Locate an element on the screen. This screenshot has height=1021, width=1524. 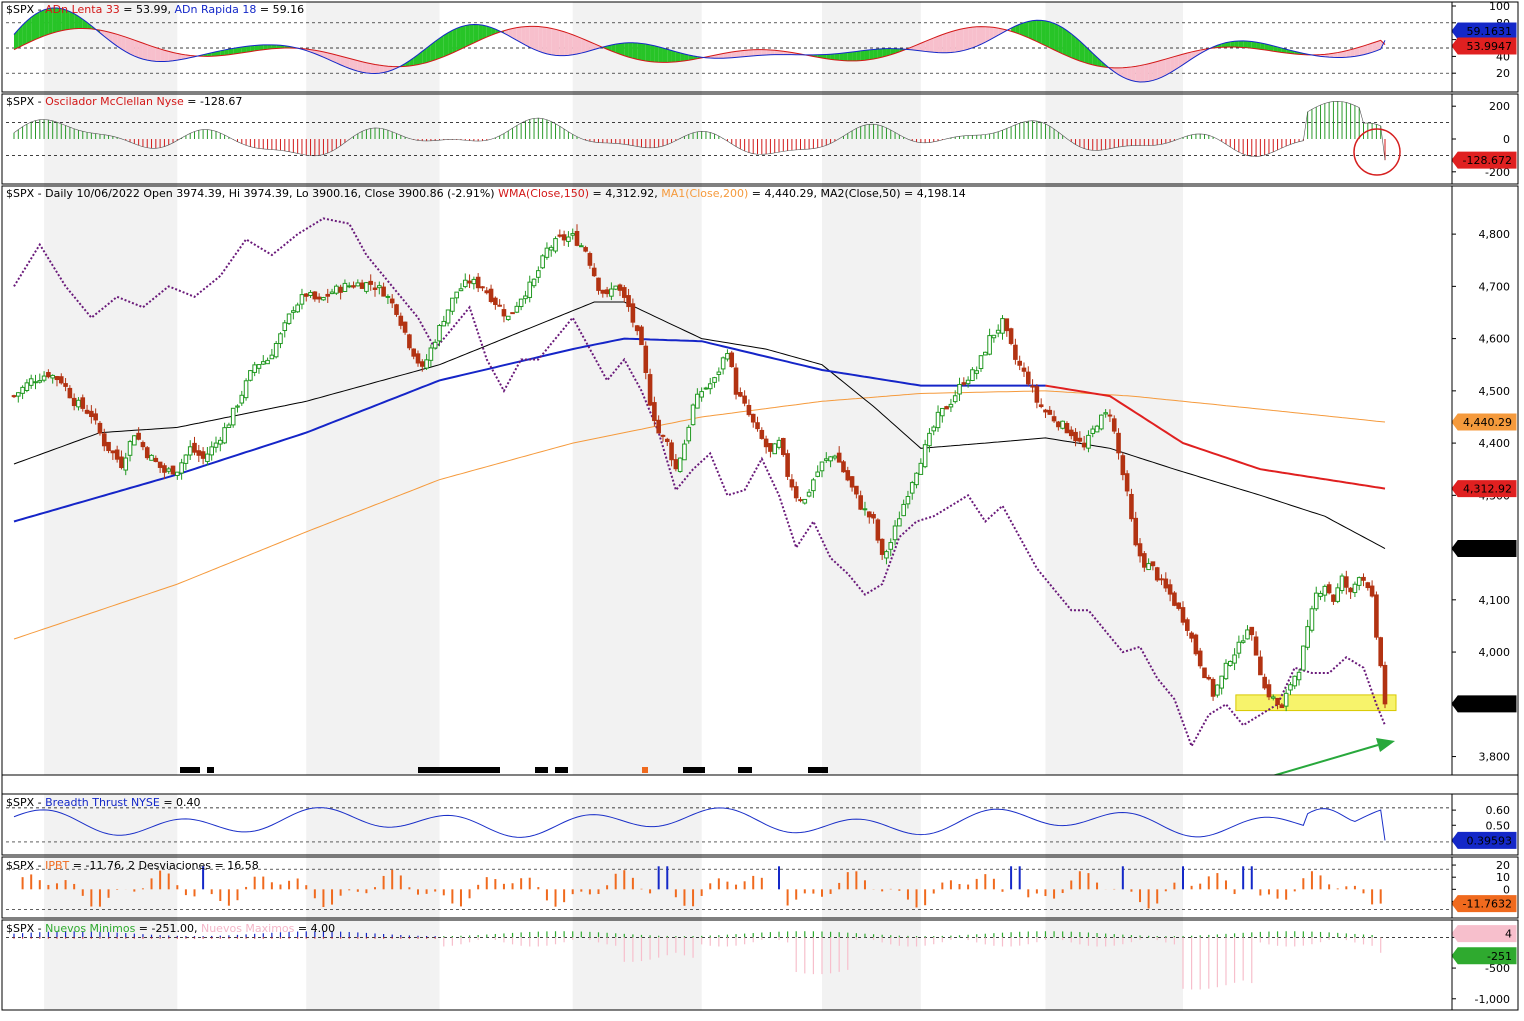
ma200-value-label-box is located at coordinates (1484, 422).